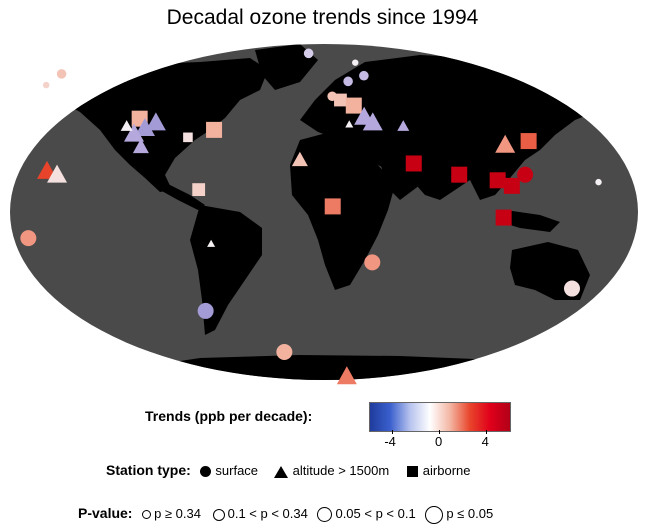 This screenshot has width=645, height=529. Describe the element at coordinates (280, 471) in the screenshot. I see `altitude-triangle-icon` at that location.